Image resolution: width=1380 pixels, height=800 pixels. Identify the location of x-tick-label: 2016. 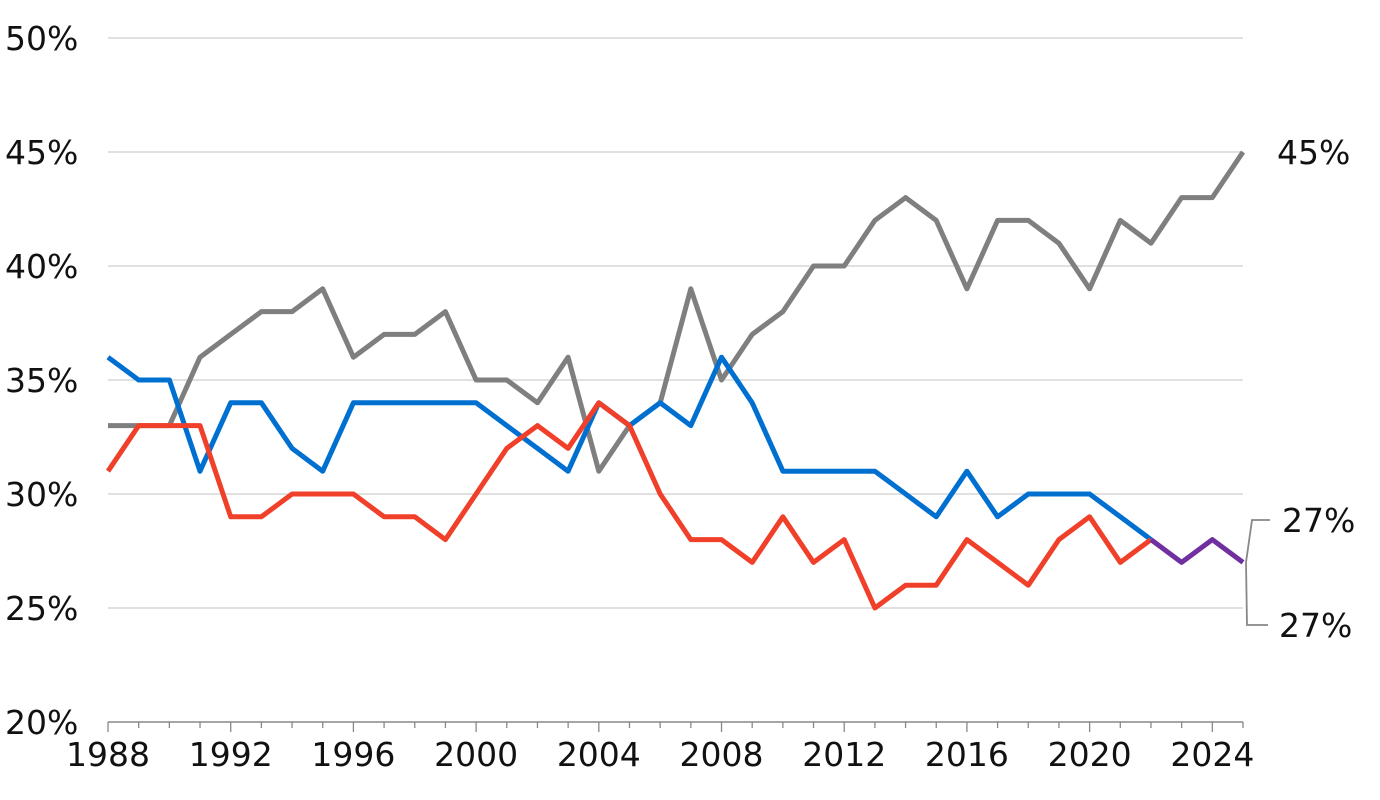
(967, 754).